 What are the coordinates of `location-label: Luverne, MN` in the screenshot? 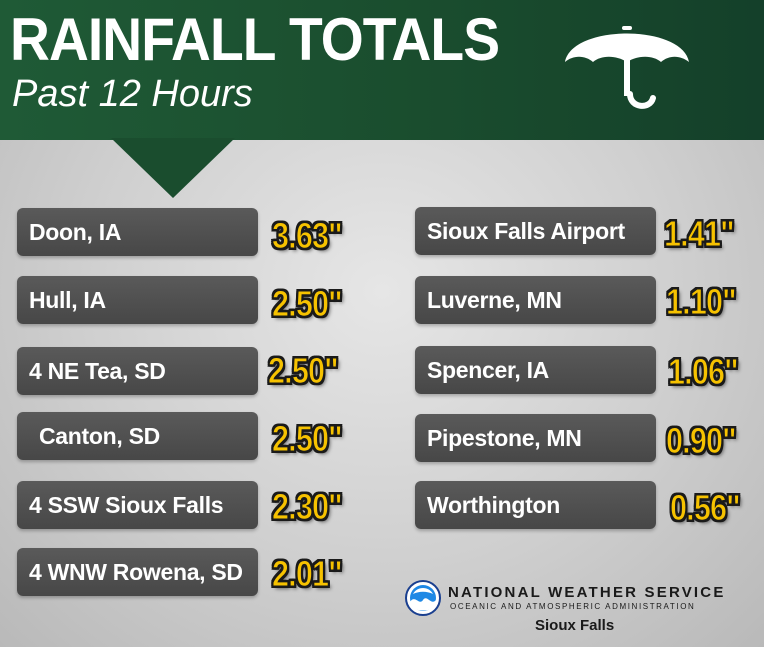 It's located at (535, 300).